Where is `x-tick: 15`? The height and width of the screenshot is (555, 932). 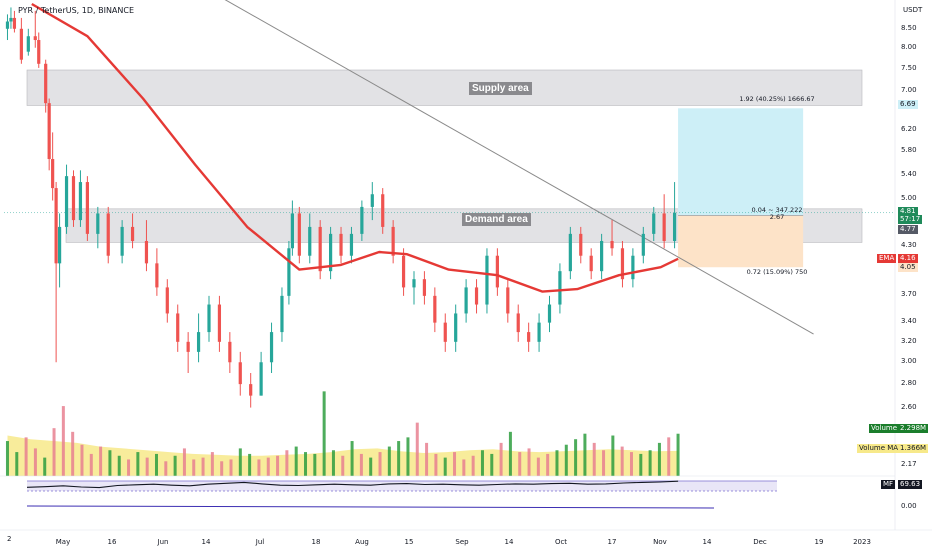 x-tick: 15 is located at coordinates (409, 542).